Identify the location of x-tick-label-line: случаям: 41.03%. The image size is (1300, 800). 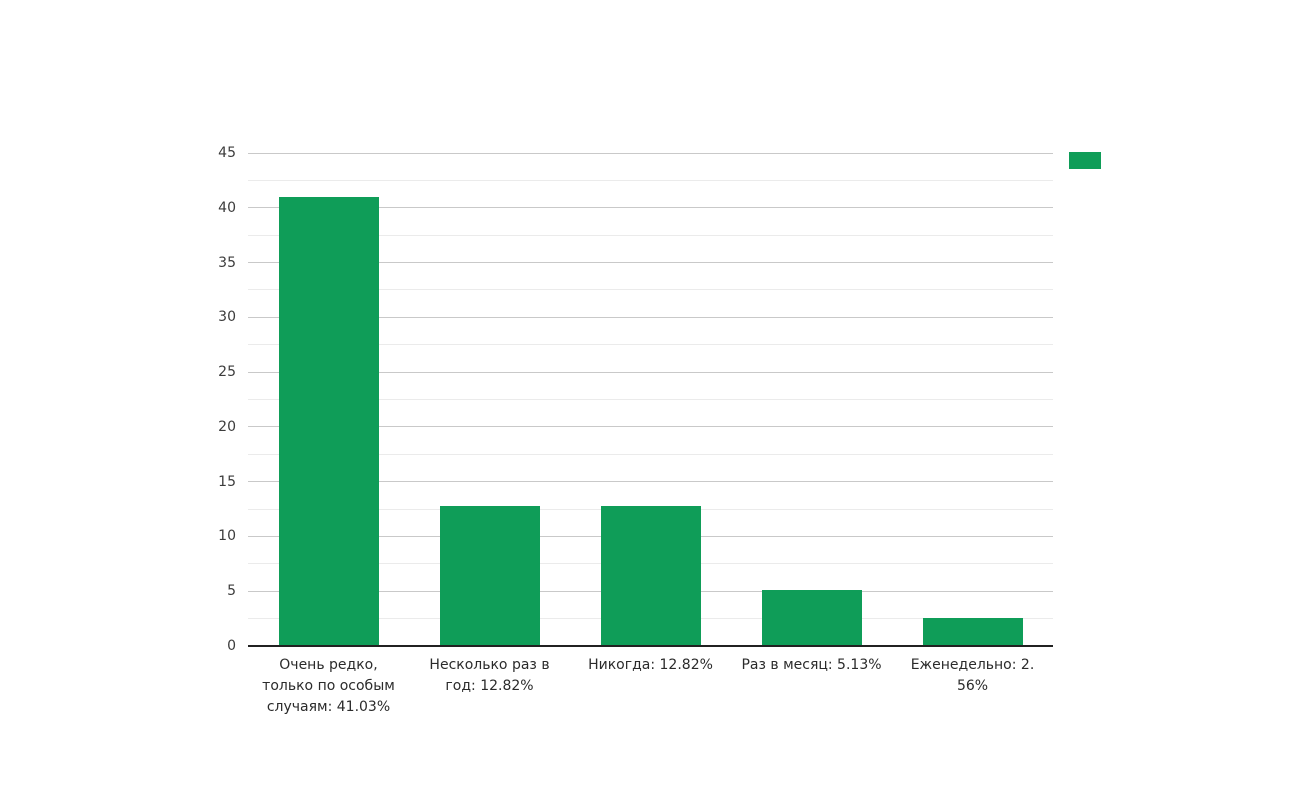
(328, 707).